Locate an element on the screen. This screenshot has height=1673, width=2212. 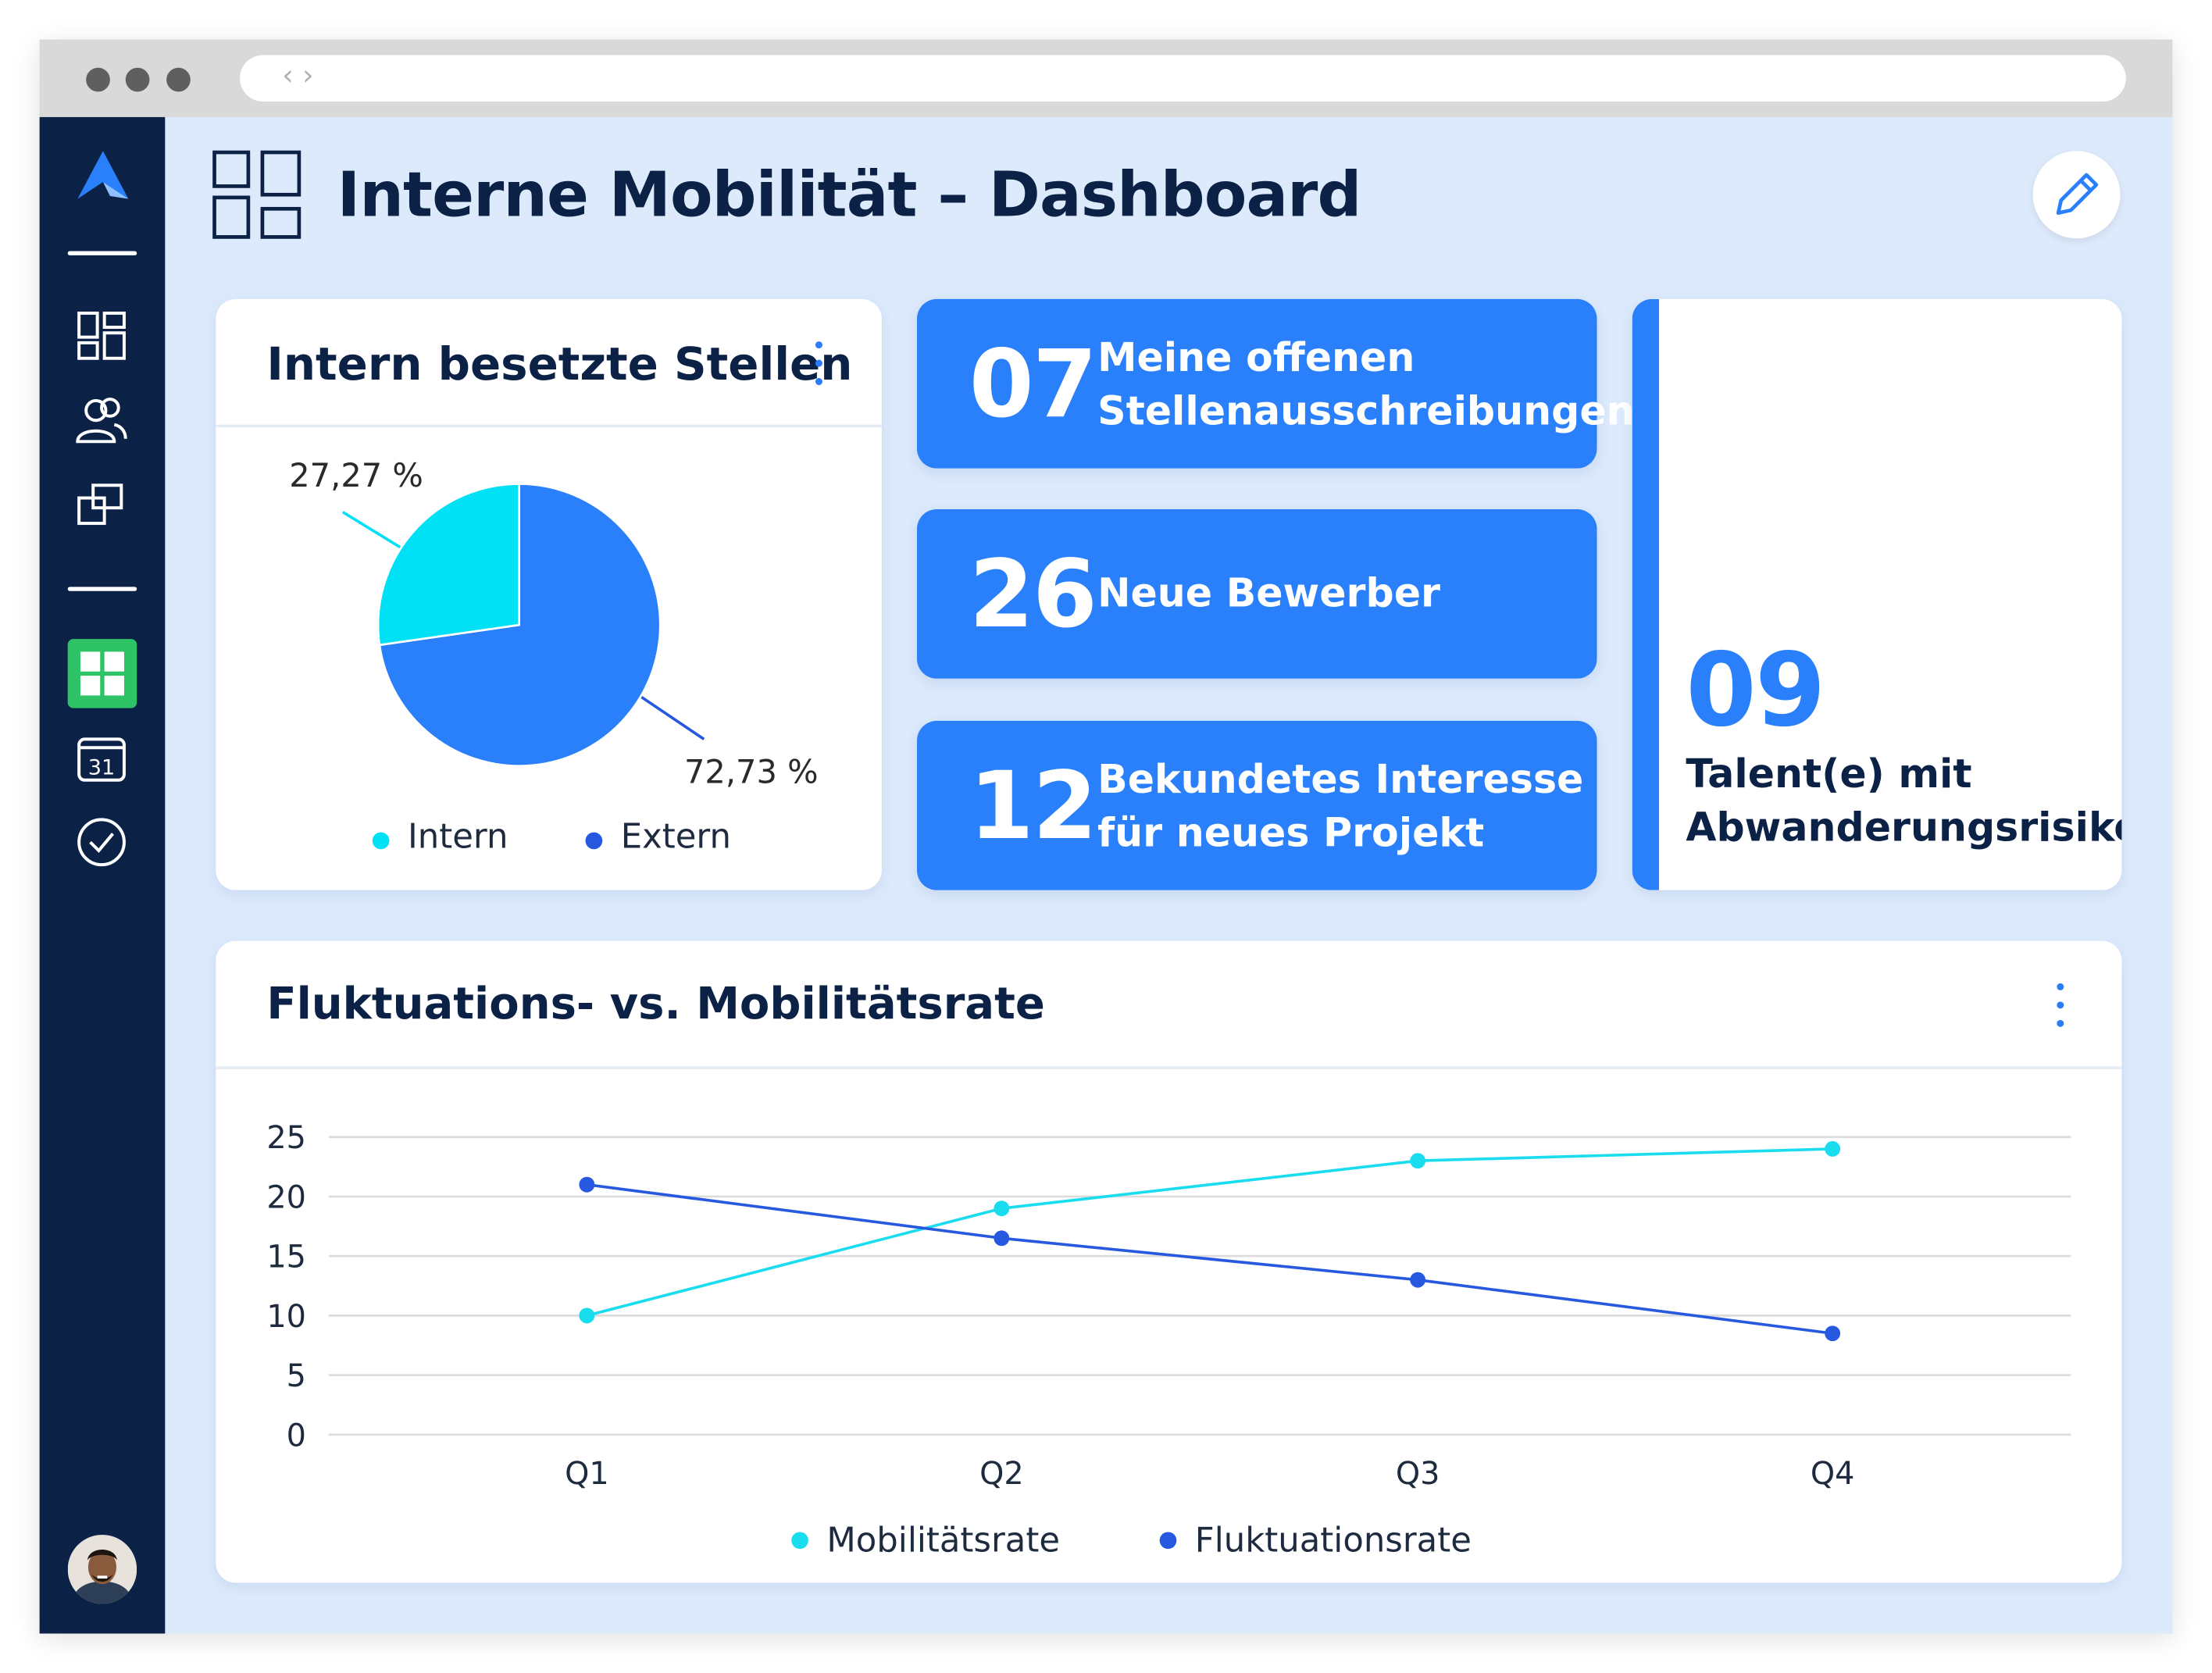
user-avatar is located at coordinates (102, 1569).